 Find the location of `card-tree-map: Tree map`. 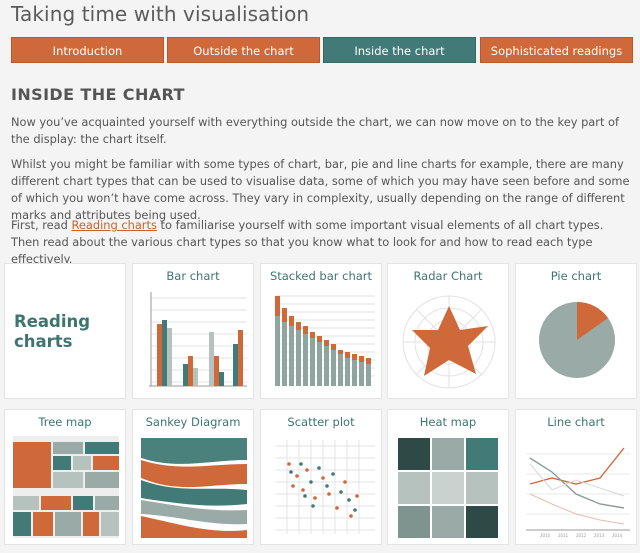

card-tree-map: Tree map is located at coordinates (65, 477).